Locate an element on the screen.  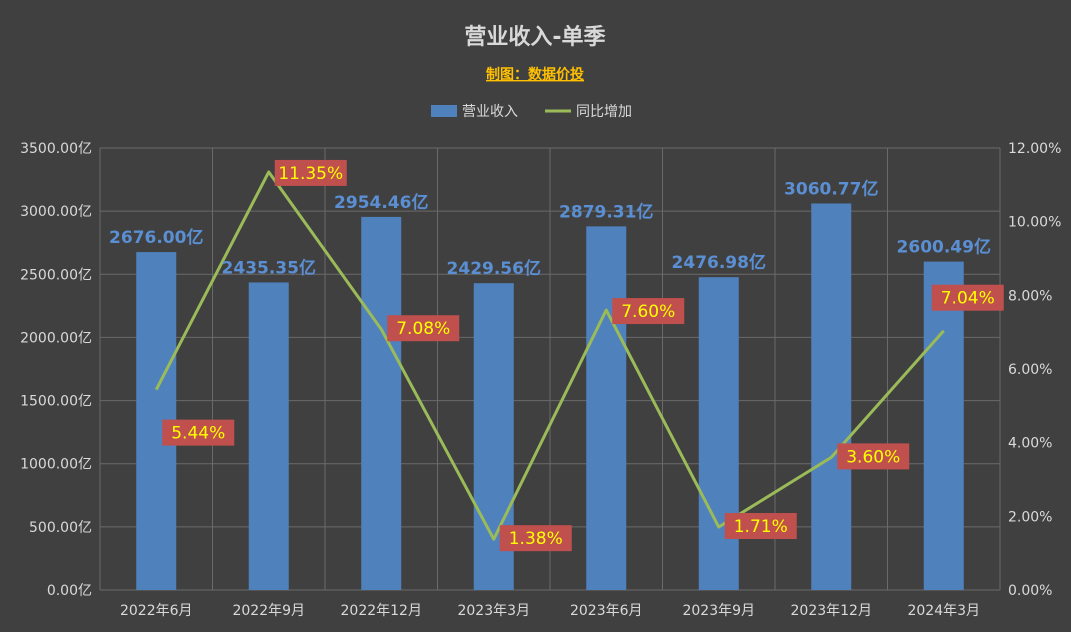
pct-value-label: 11.35% is located at coordinates (310, 174).